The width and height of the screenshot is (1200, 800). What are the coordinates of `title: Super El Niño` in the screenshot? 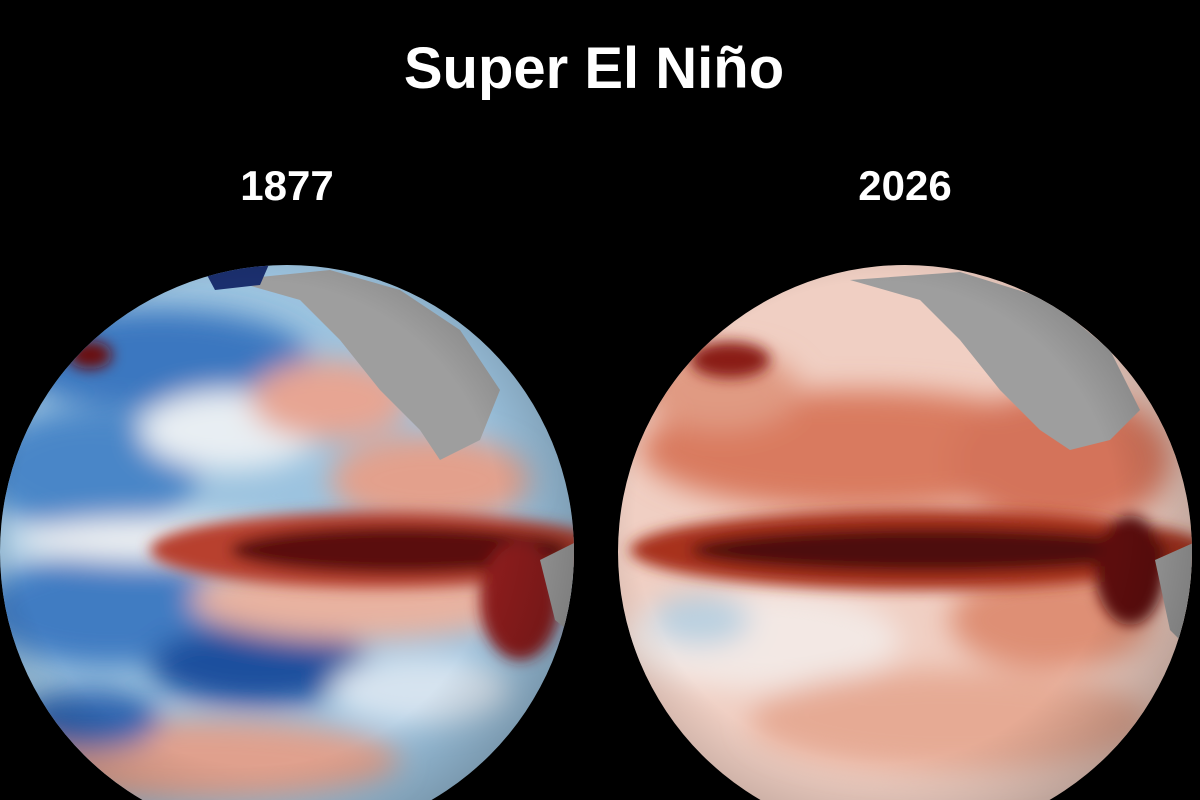 It's located at (594, 68).